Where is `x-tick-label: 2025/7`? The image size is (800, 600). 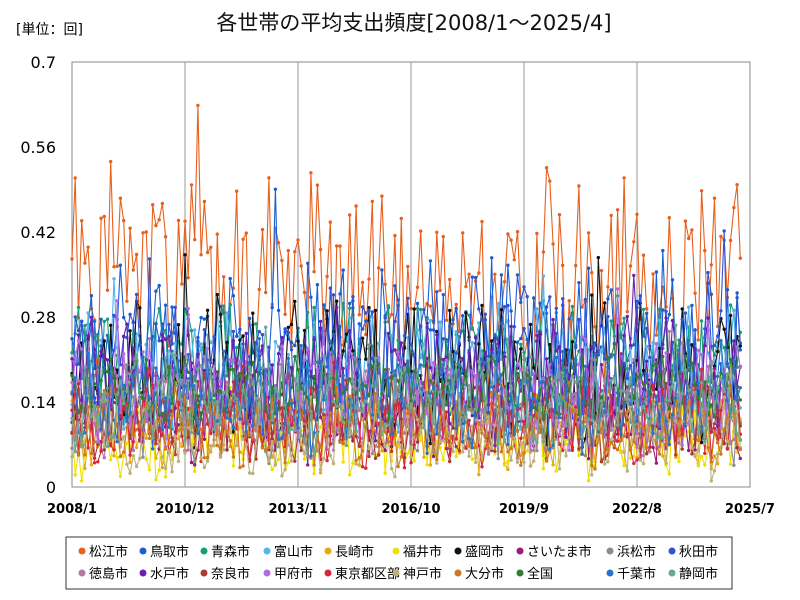 x-tick-label: 2025/7 is located at coordinates (750, 509).